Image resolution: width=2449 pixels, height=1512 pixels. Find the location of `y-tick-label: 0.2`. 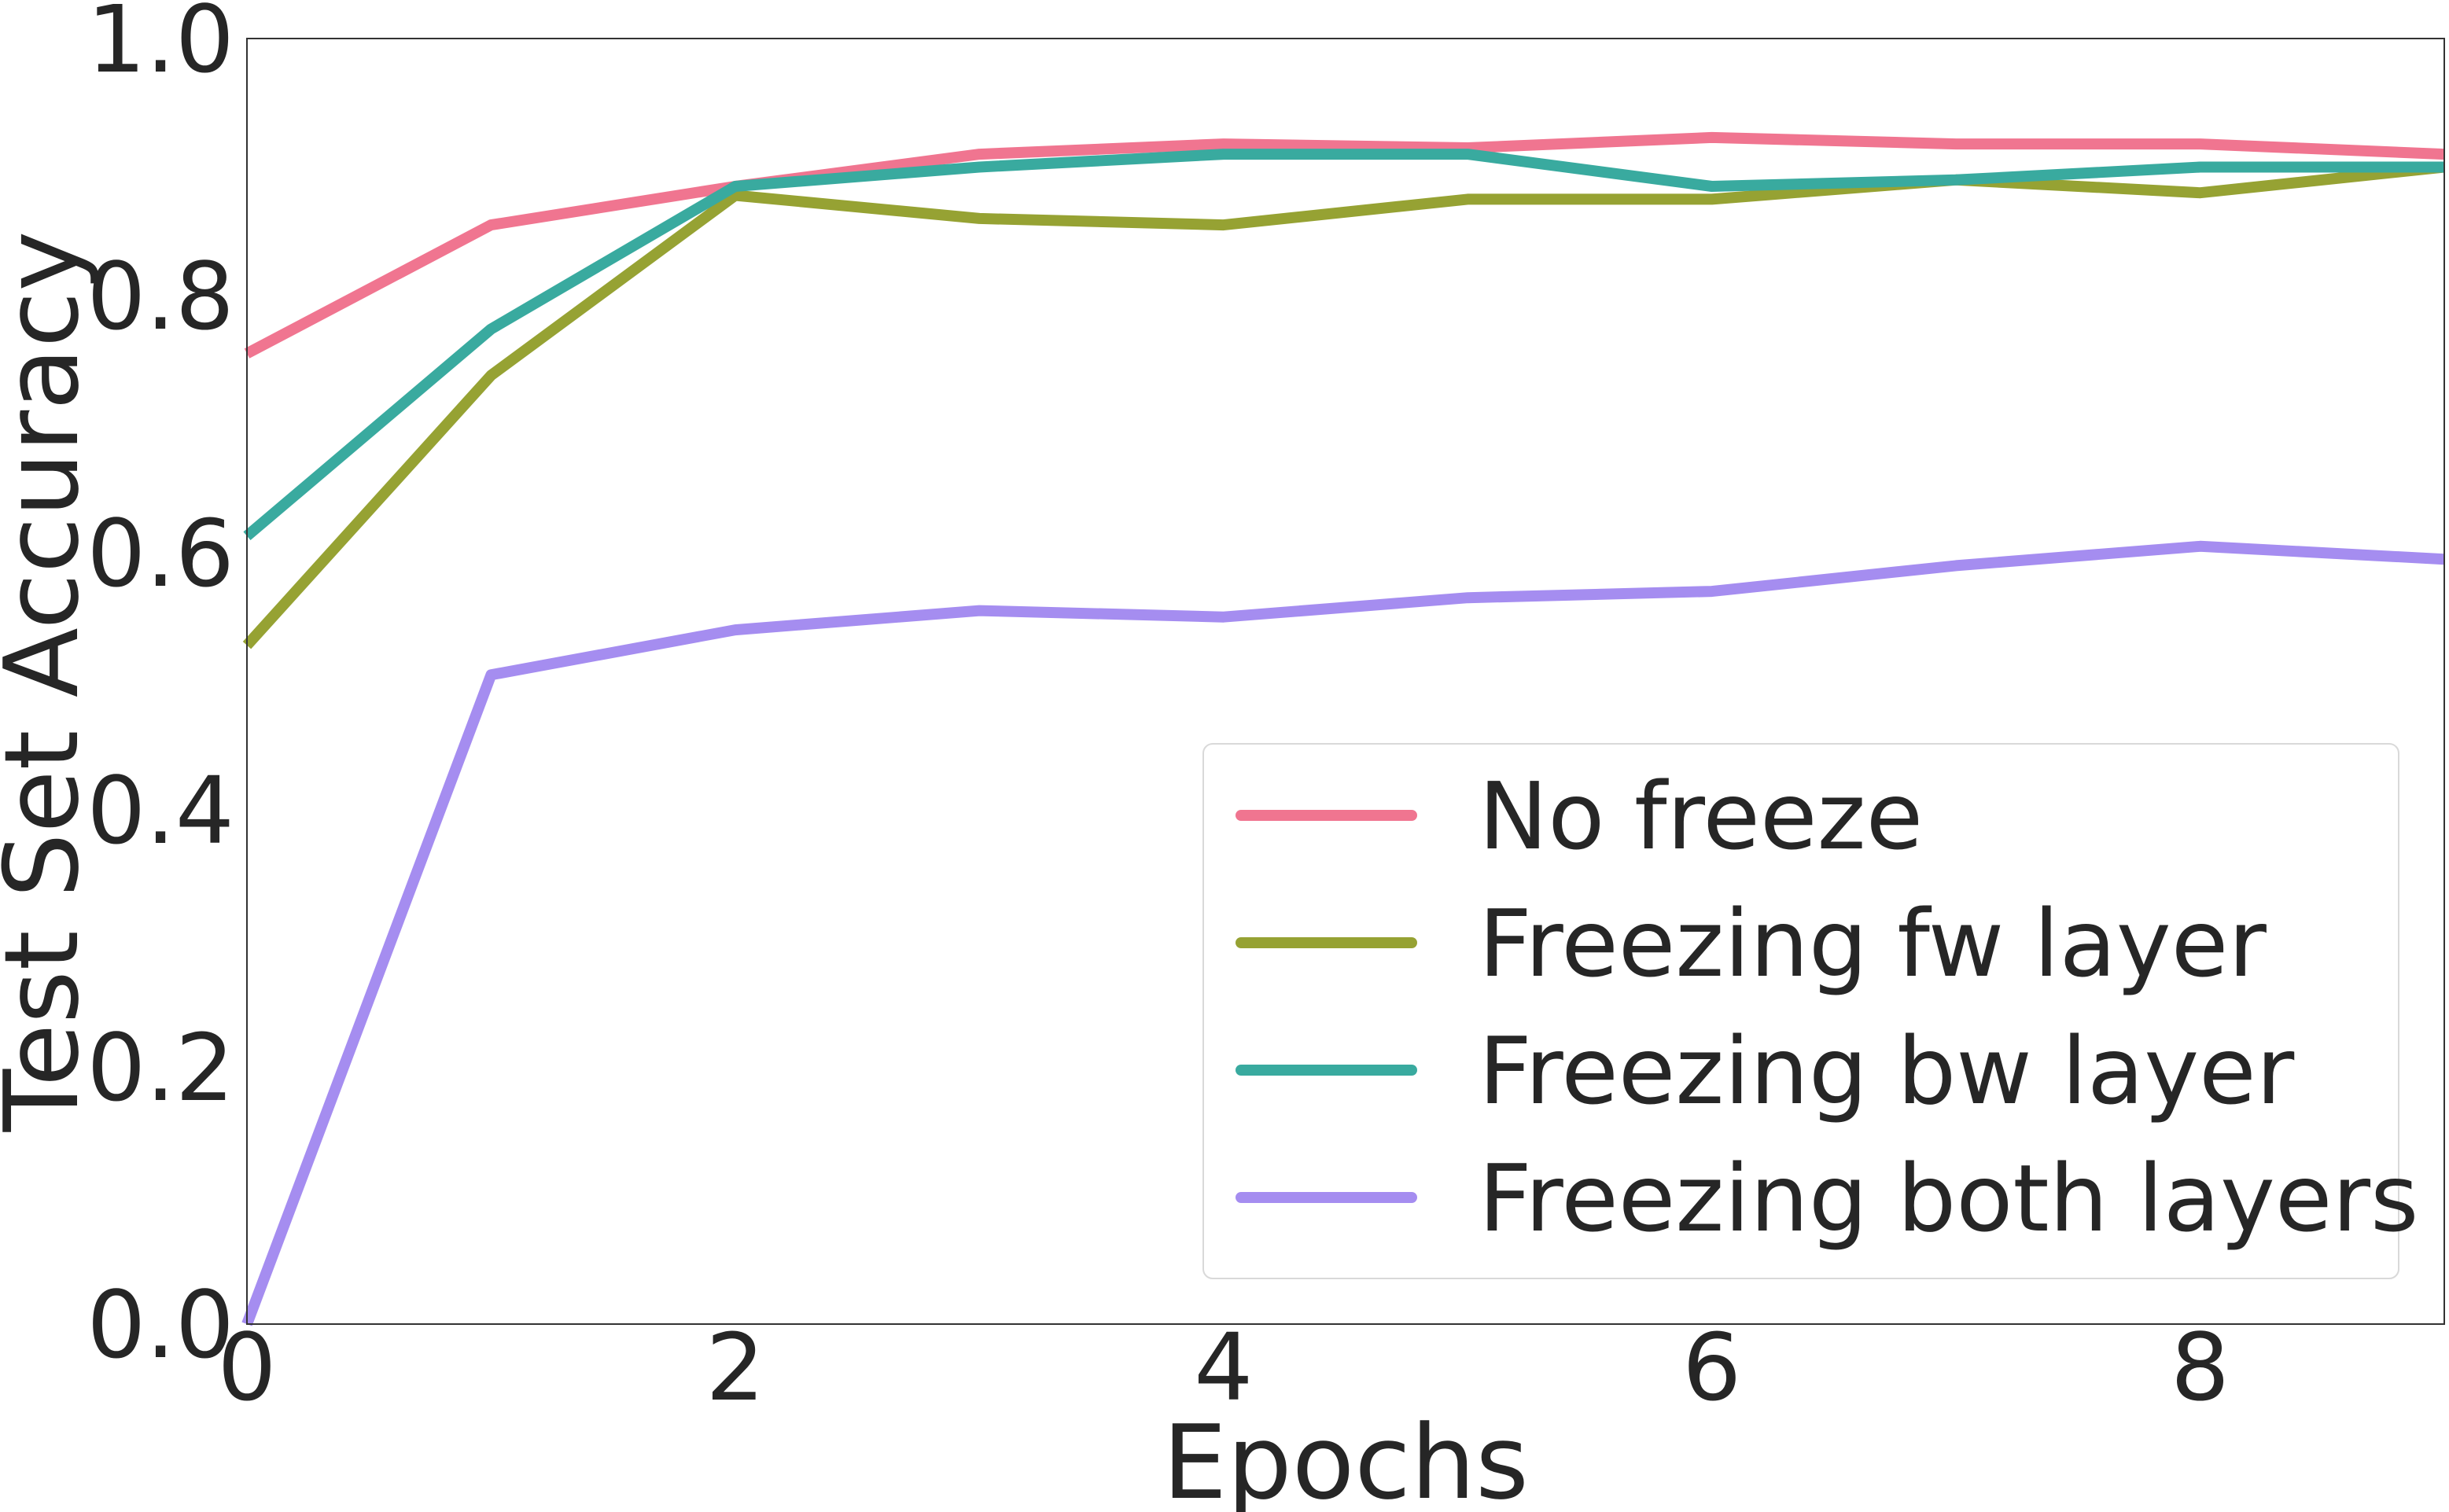

y-tick-label: 0.2 is located at coordinates (160, 1068).